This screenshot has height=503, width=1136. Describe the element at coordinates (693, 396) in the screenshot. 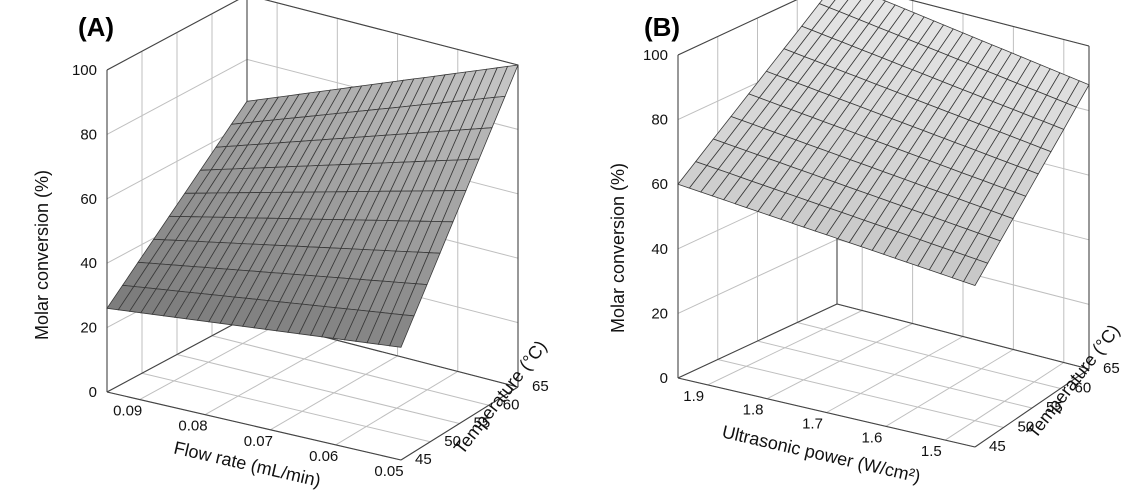

I see `x-tick-label: 1.9` at that location.